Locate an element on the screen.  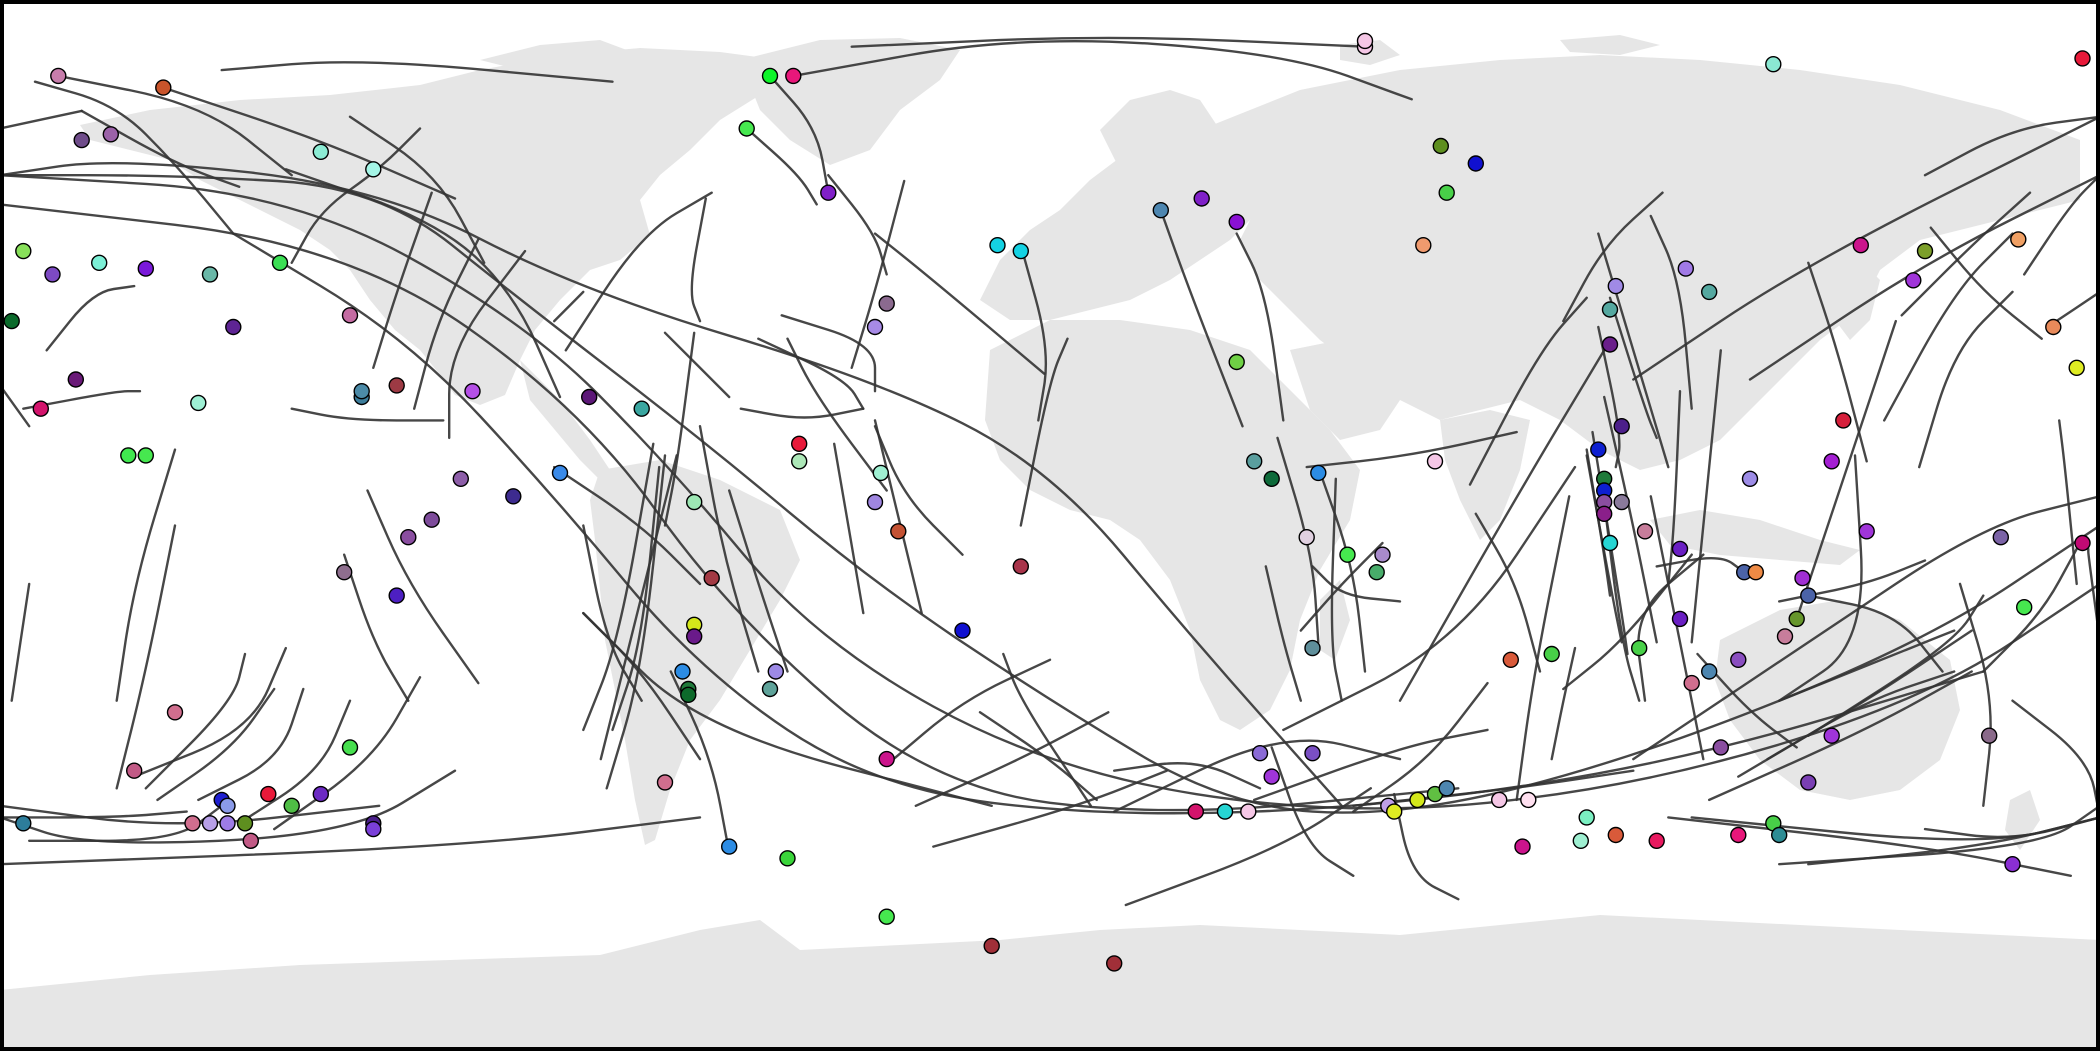
land-australia is located at coordinates (1837, 700).